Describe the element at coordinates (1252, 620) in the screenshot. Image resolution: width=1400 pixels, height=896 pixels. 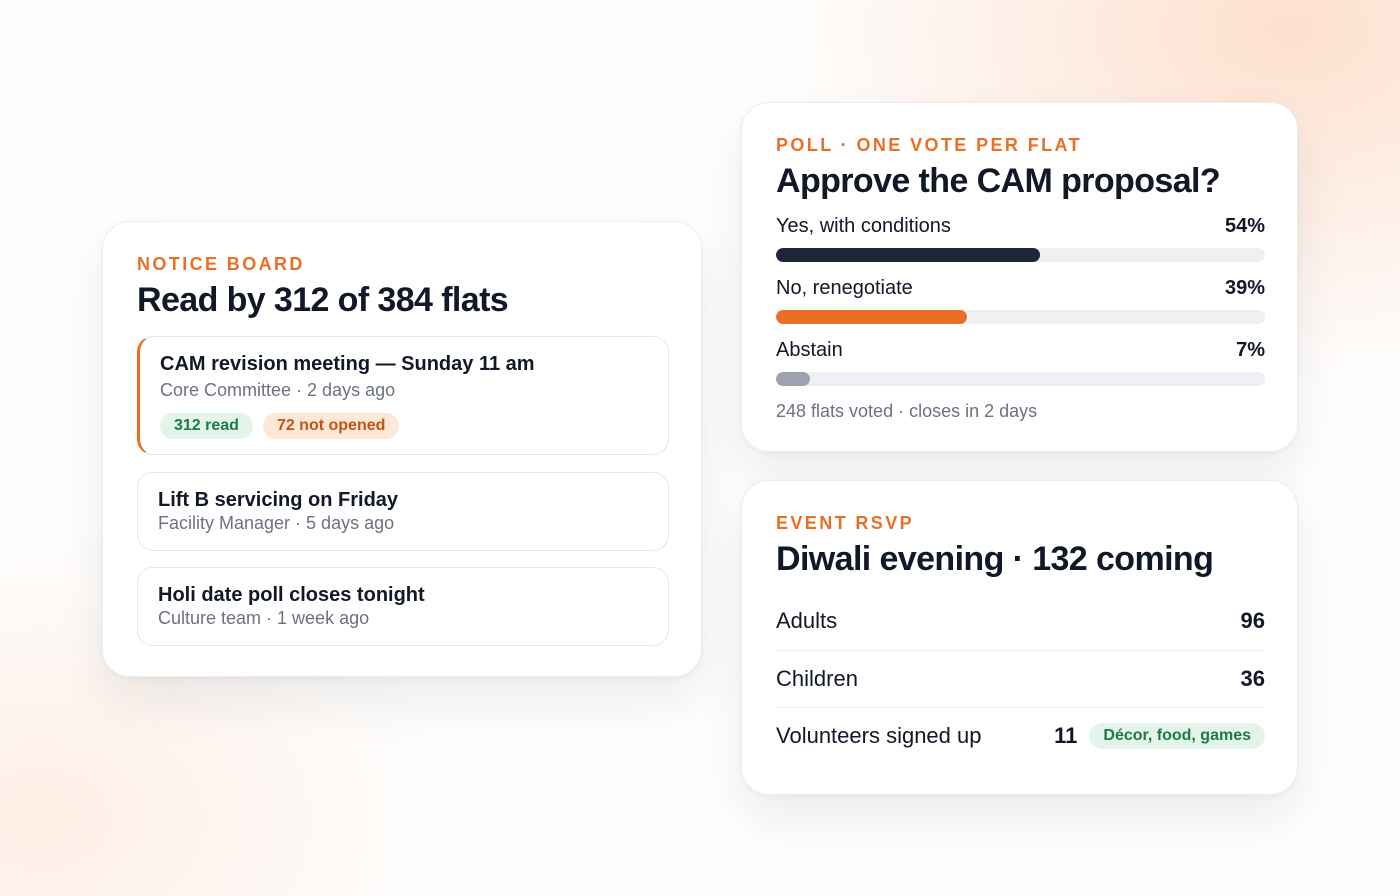
I see `rsvp-row-value: 96` at that location.